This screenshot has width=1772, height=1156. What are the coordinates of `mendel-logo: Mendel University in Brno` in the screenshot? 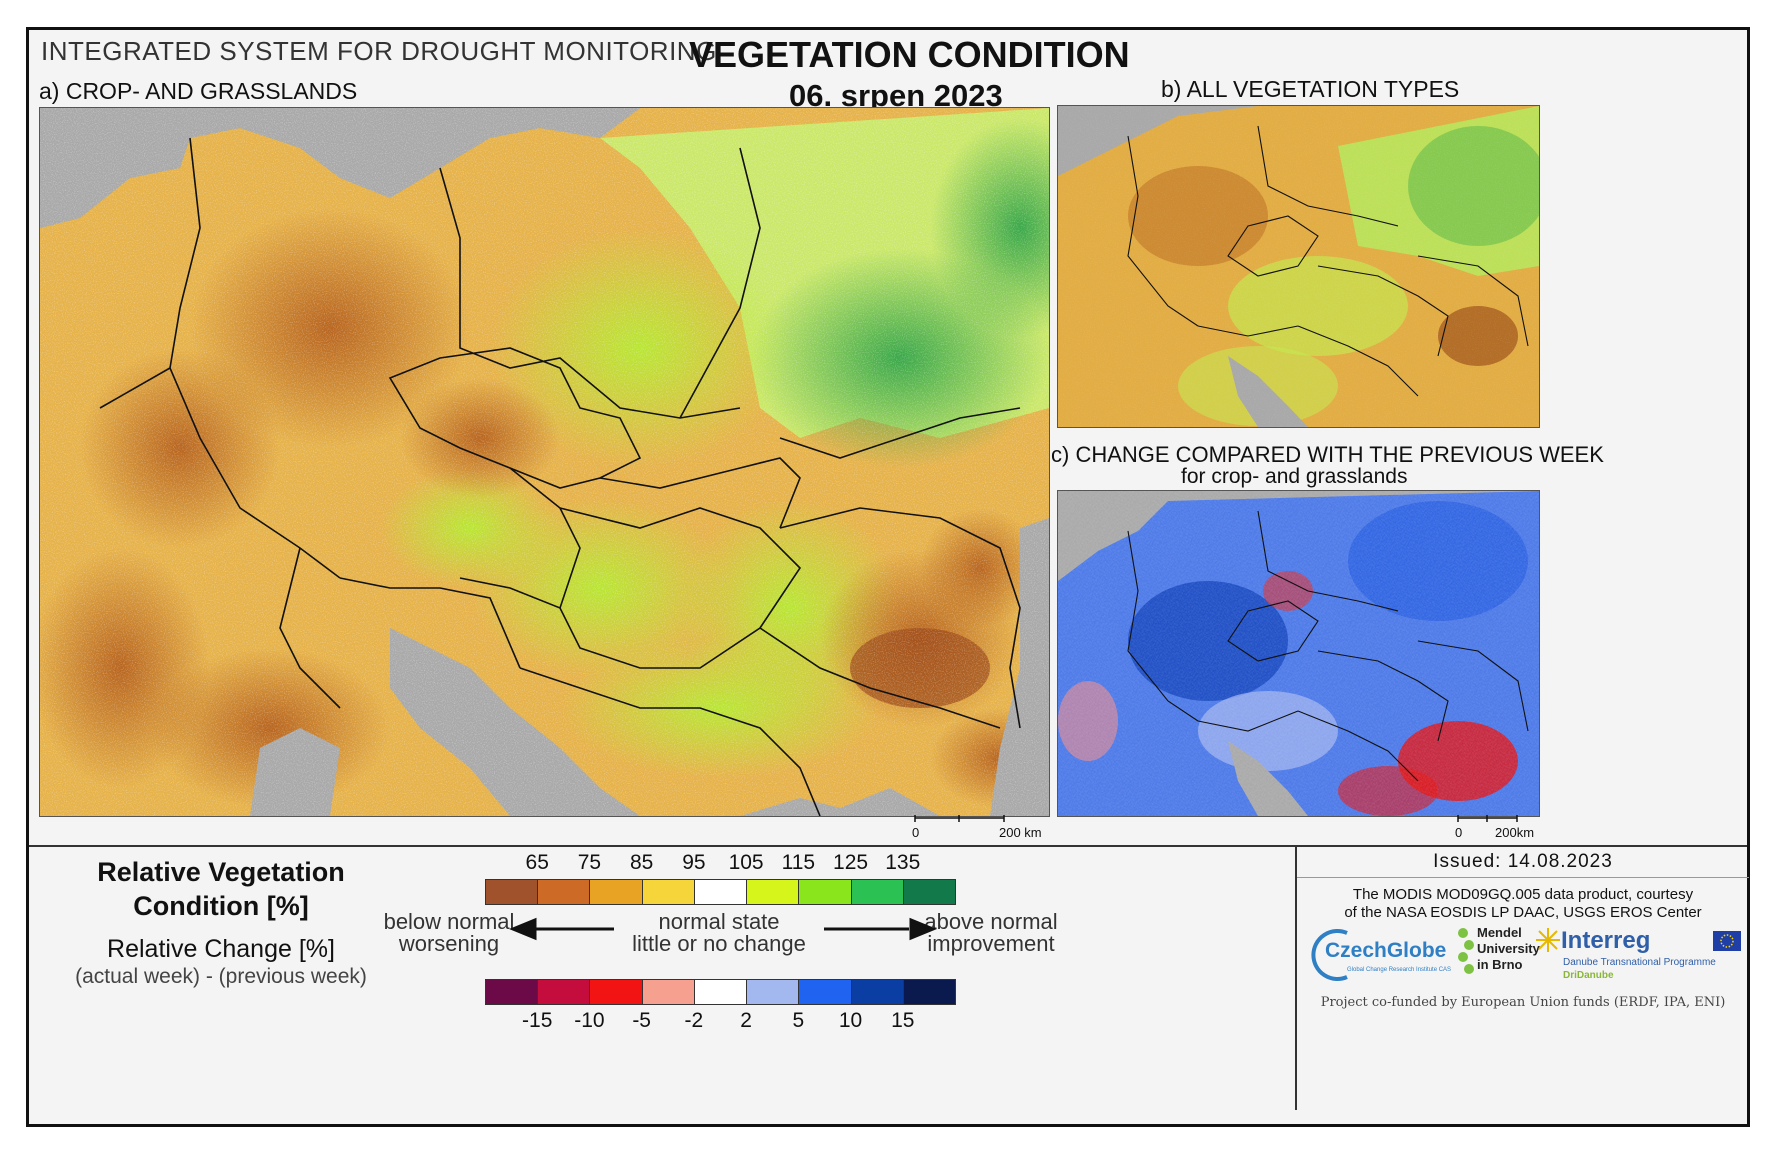 It's located at (1497, 958).